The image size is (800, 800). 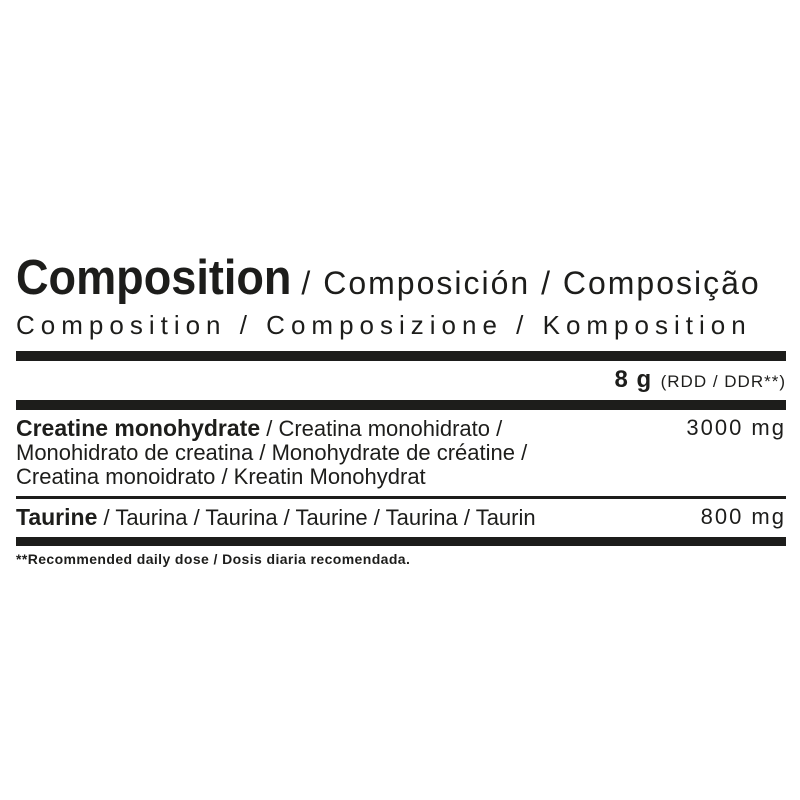 What do you see at coordinates (138, 428) in the screenshot?
I see `ingredient-name: Creatine monohydrate` at bounding box center [138, 428].